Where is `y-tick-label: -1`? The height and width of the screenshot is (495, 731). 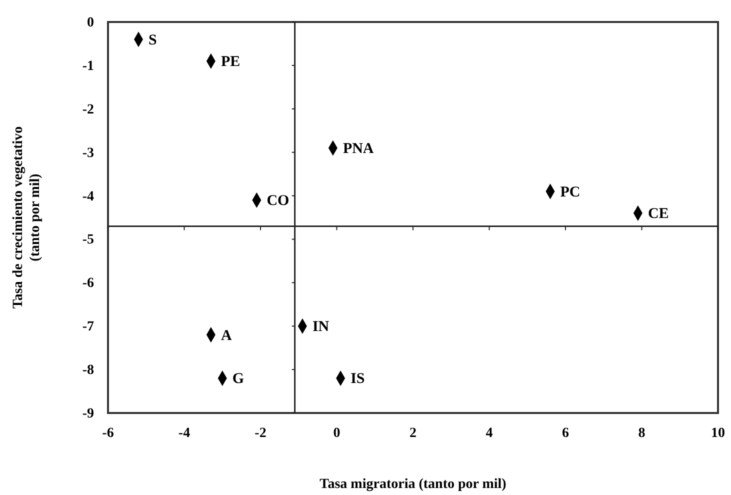
y-tick-label: -1 is located at coordinates (88, 66).